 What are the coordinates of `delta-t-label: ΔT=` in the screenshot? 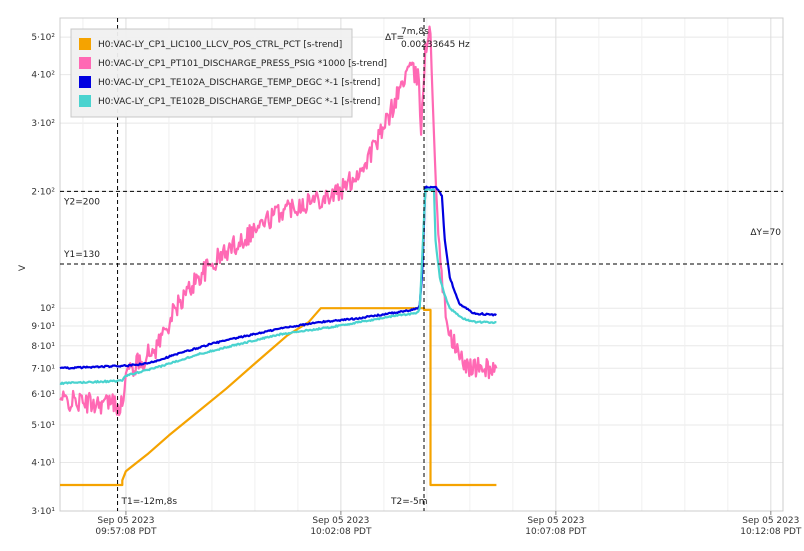 It's located at (394, 38).